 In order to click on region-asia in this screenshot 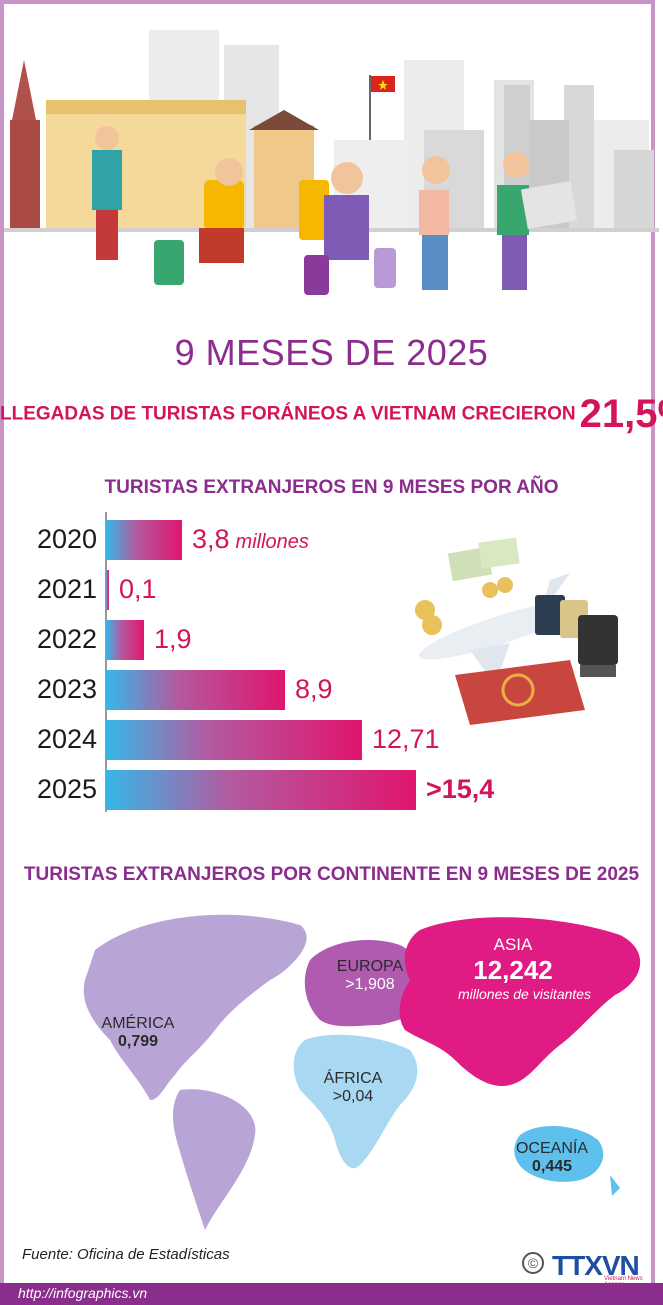, I will do `click(520, 1001)`.